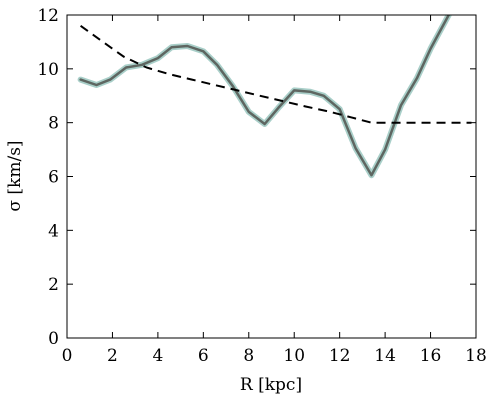  What do you see at coordinates (15, 175) in the screenshot?
I see `y-axis-label: σ [km/s]` at bounding box center [15, 175].